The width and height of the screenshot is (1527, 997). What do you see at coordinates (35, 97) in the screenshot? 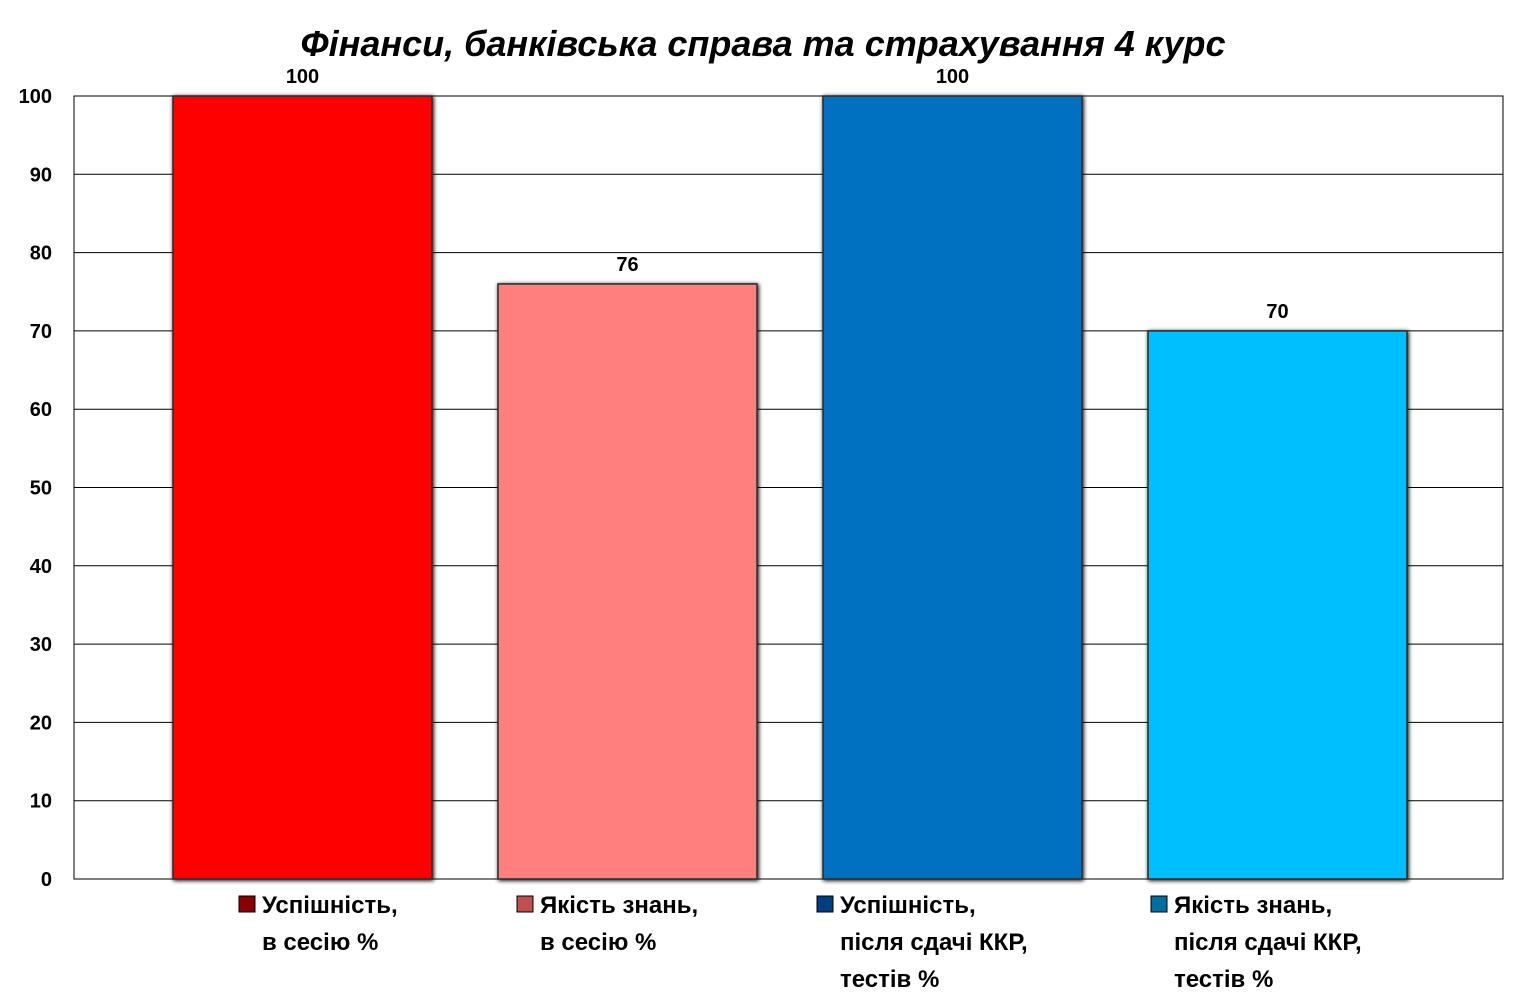
I see `y-tick-label: 100` at bounding box center [35, 97].